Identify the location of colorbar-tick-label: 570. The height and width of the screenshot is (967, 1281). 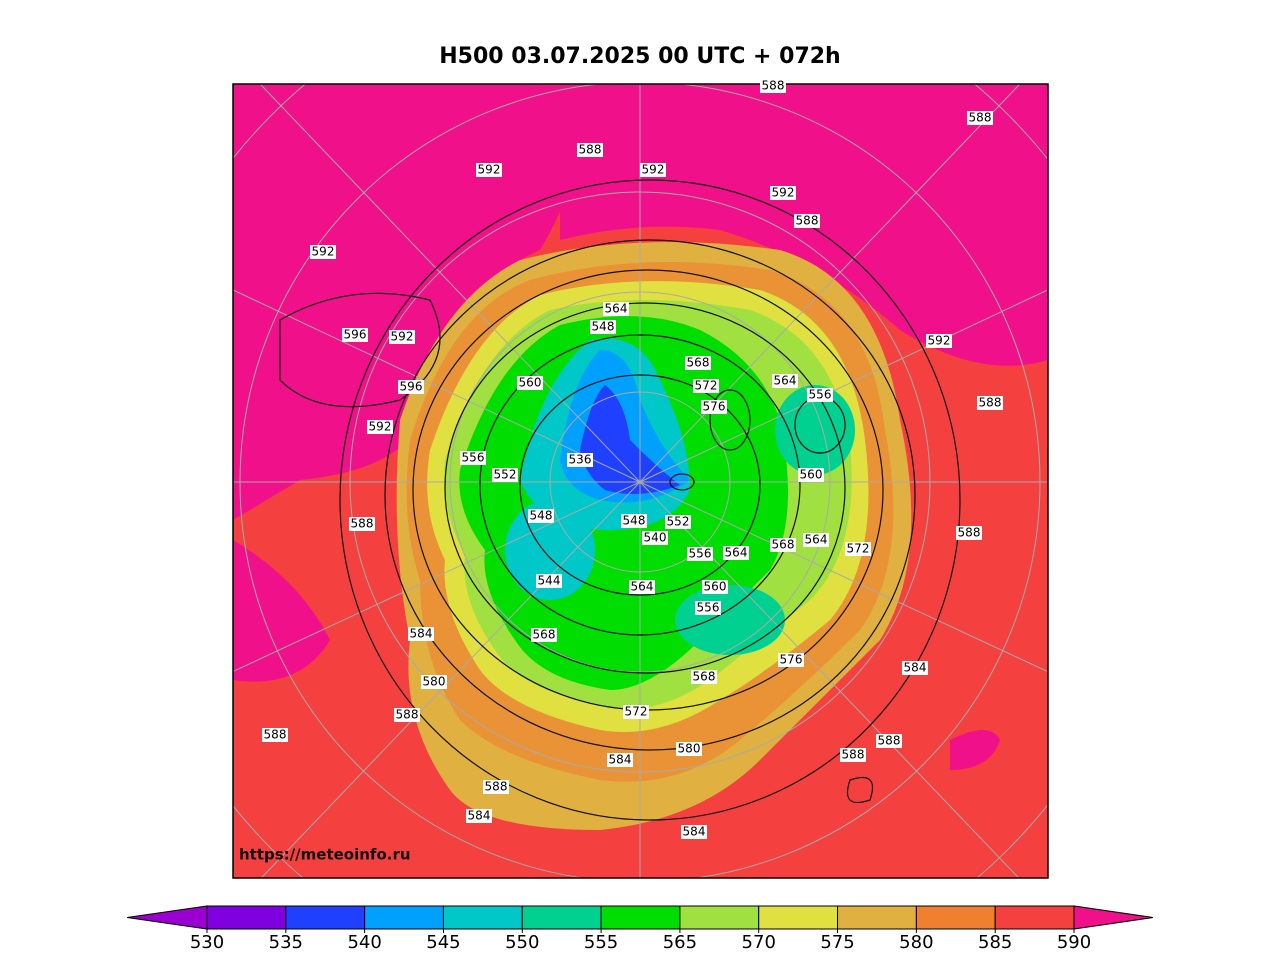
(759, 942).